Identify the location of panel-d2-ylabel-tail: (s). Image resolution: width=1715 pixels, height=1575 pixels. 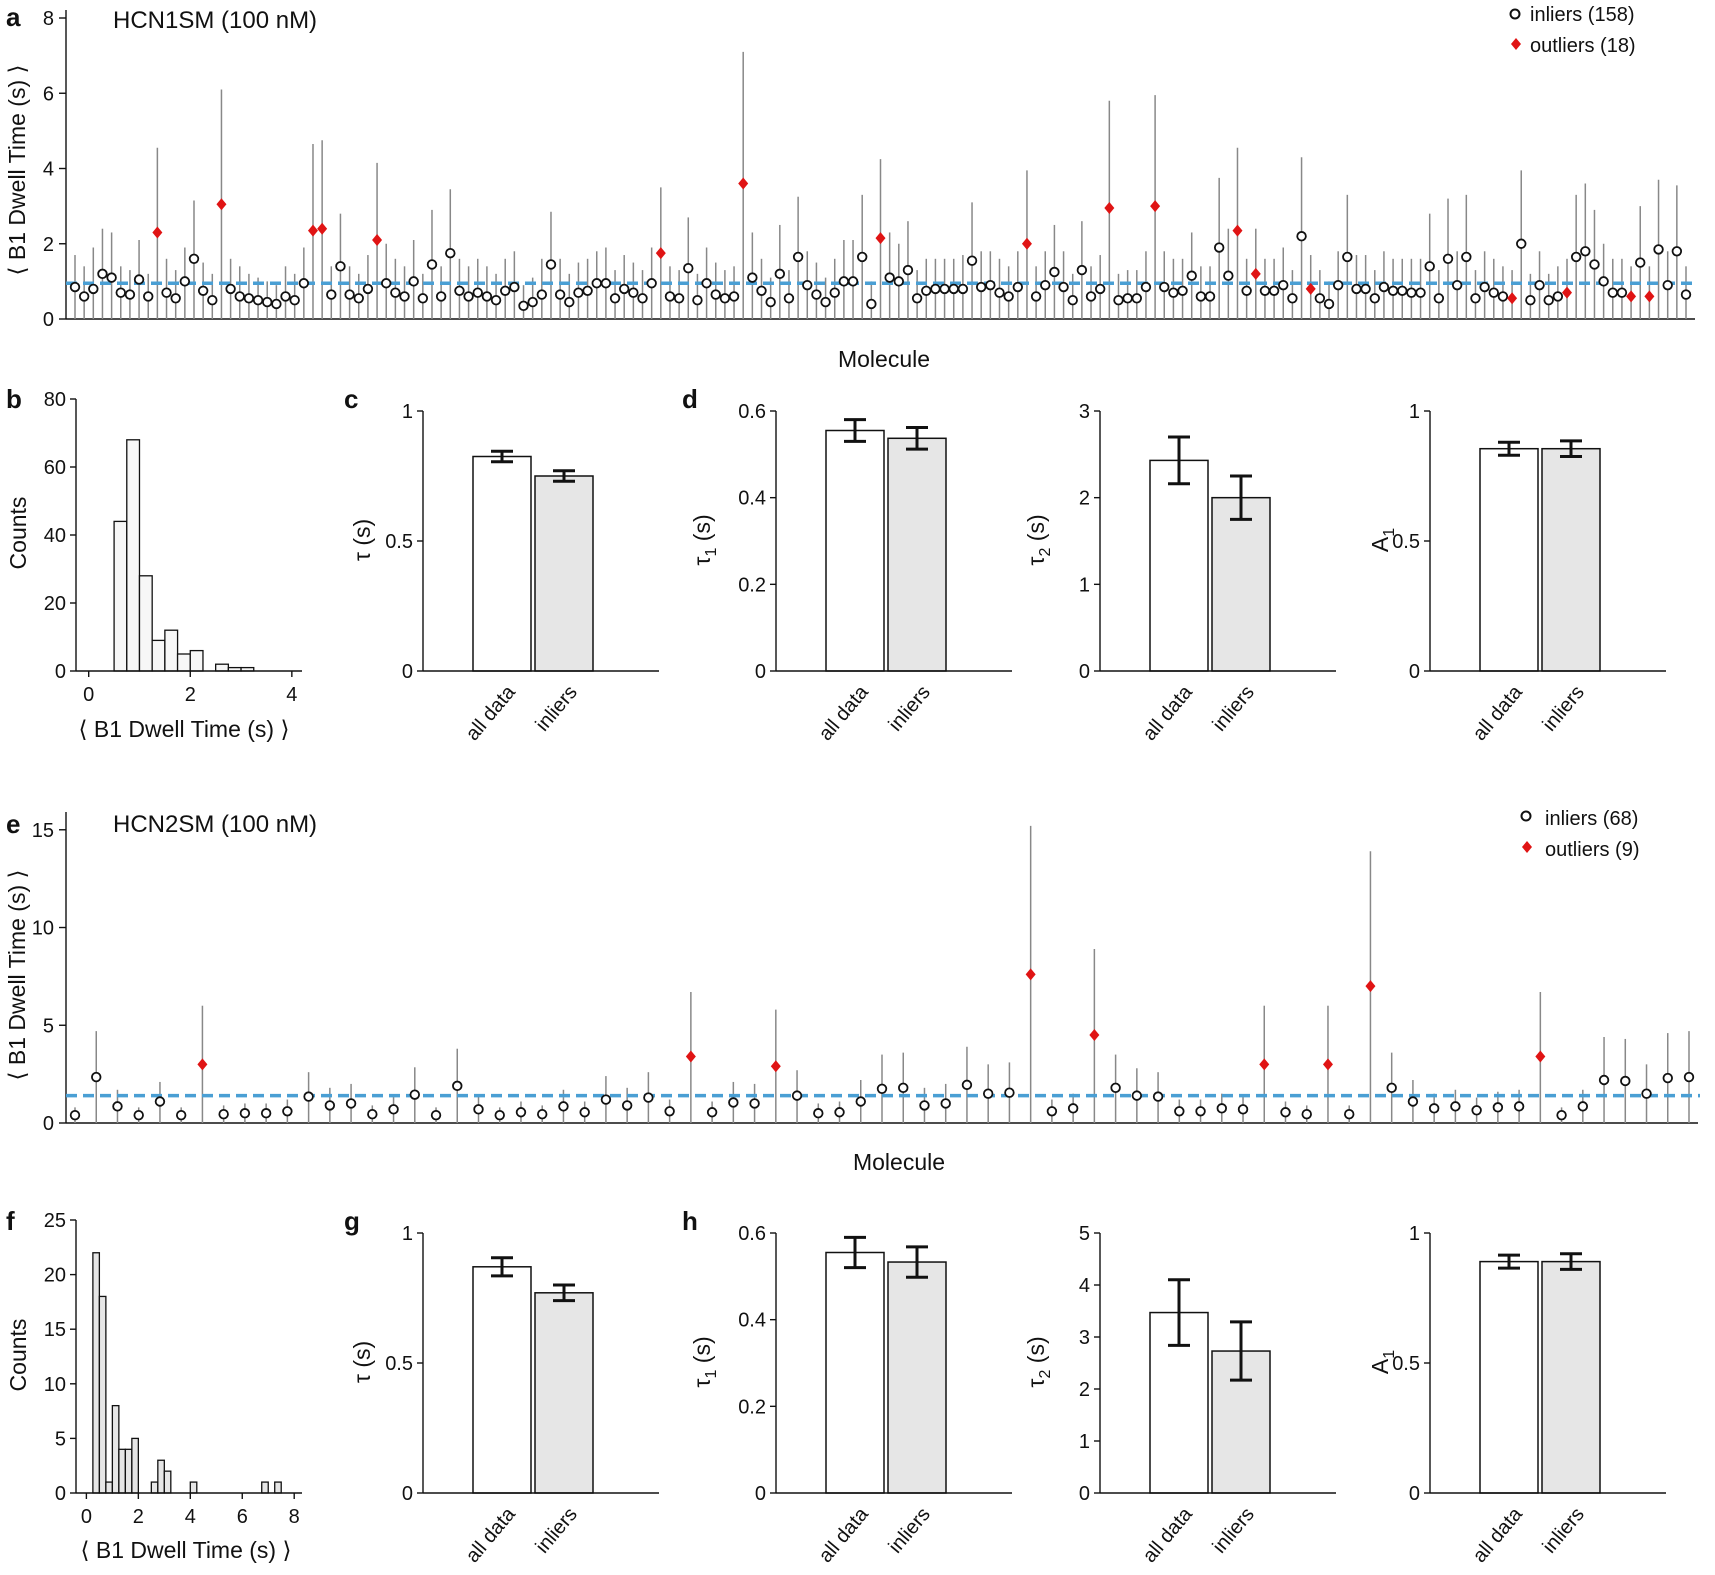
(1036, 530).